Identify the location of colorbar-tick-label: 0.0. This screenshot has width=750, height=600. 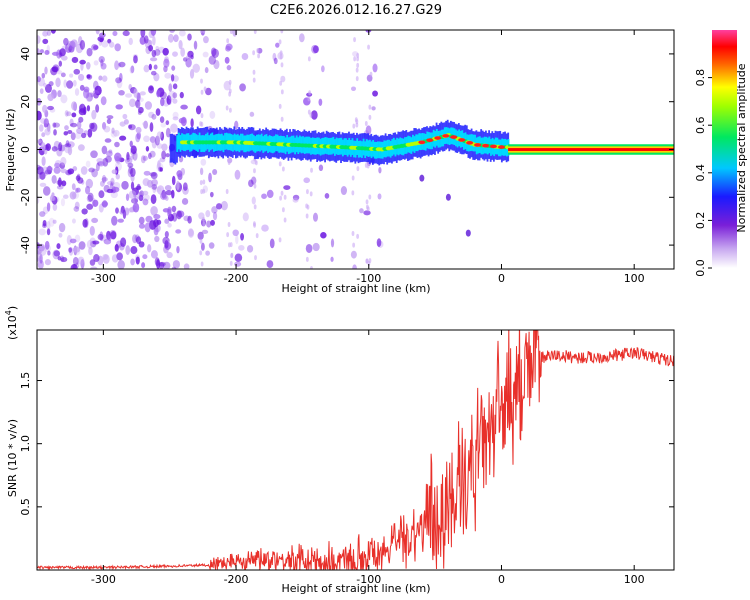
(700, 268).